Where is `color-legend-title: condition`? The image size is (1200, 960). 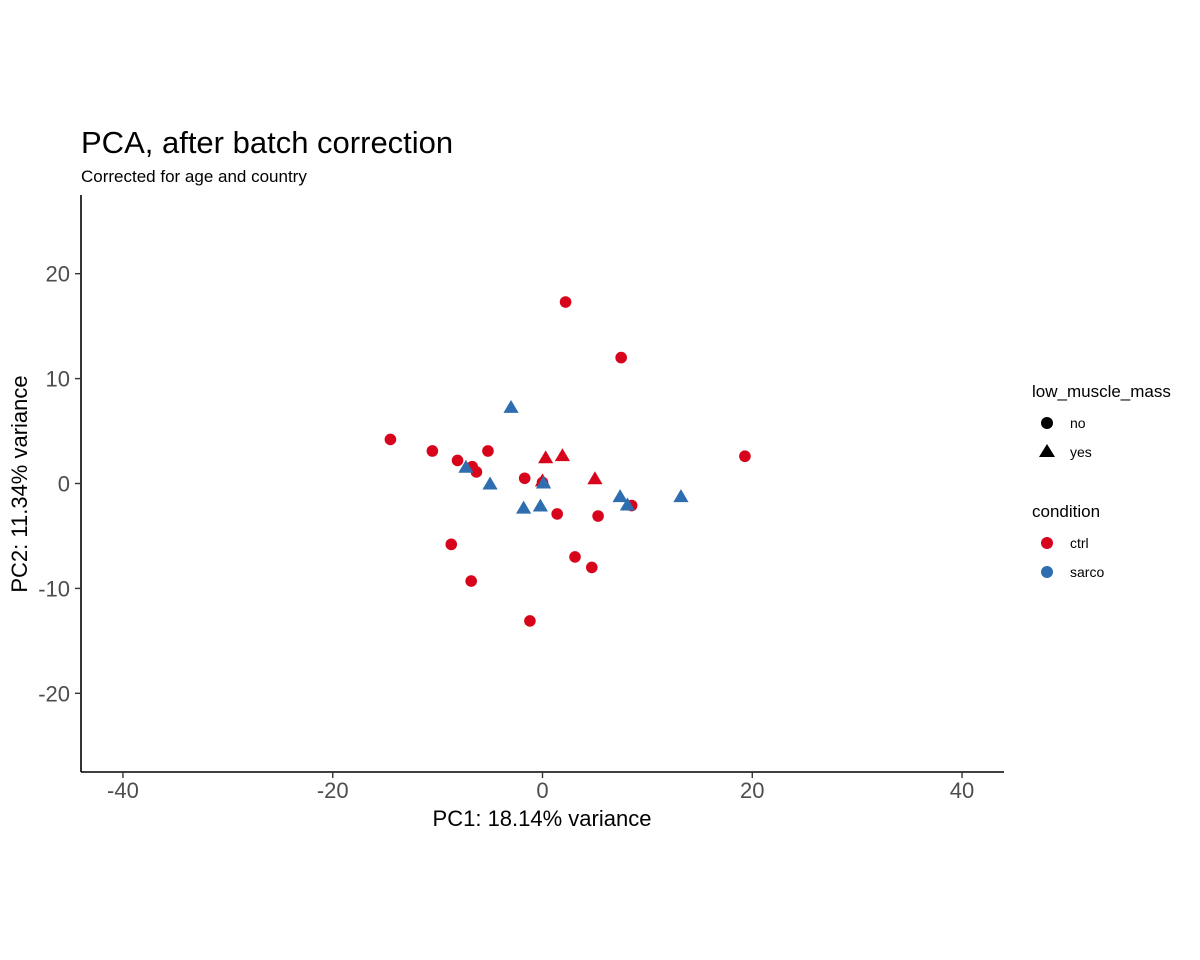 color-legend-title: condition is located at coordinates (1066, 511).